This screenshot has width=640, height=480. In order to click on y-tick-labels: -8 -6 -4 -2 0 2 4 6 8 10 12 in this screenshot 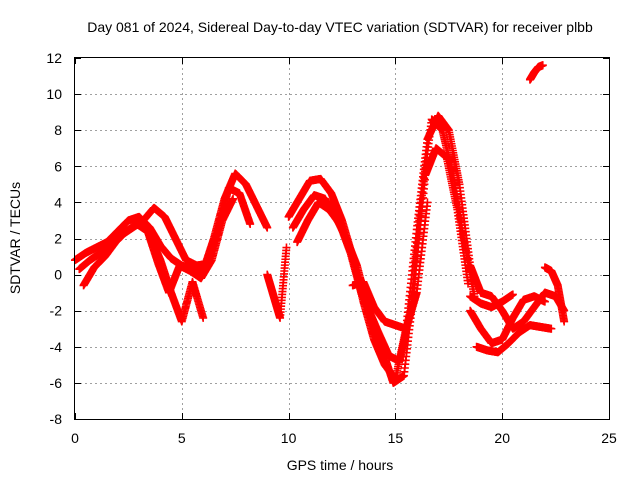, I will do `click(54, 238)`.